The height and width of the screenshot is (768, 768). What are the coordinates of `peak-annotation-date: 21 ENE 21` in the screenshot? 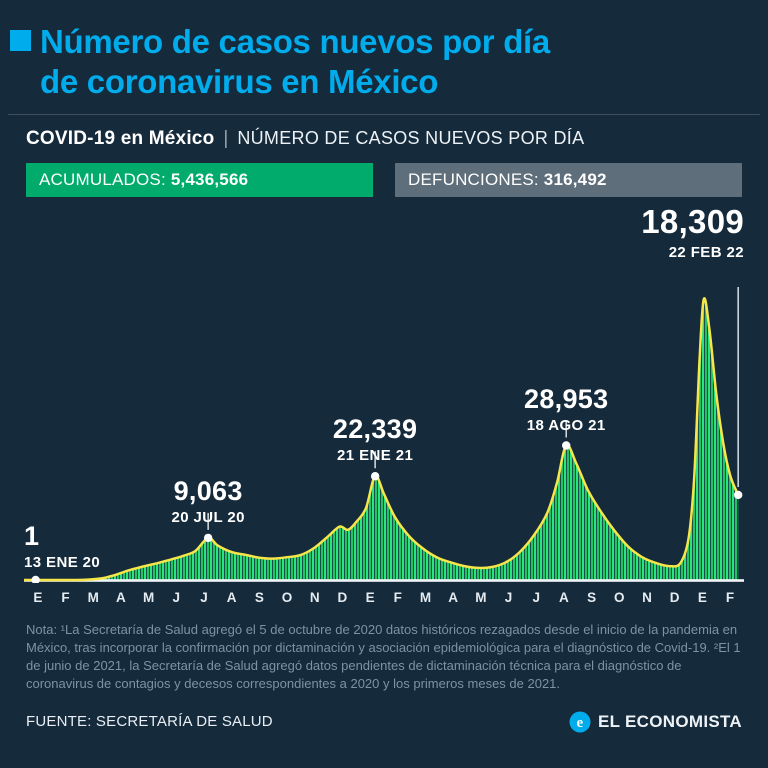 It's located at (375, 456).